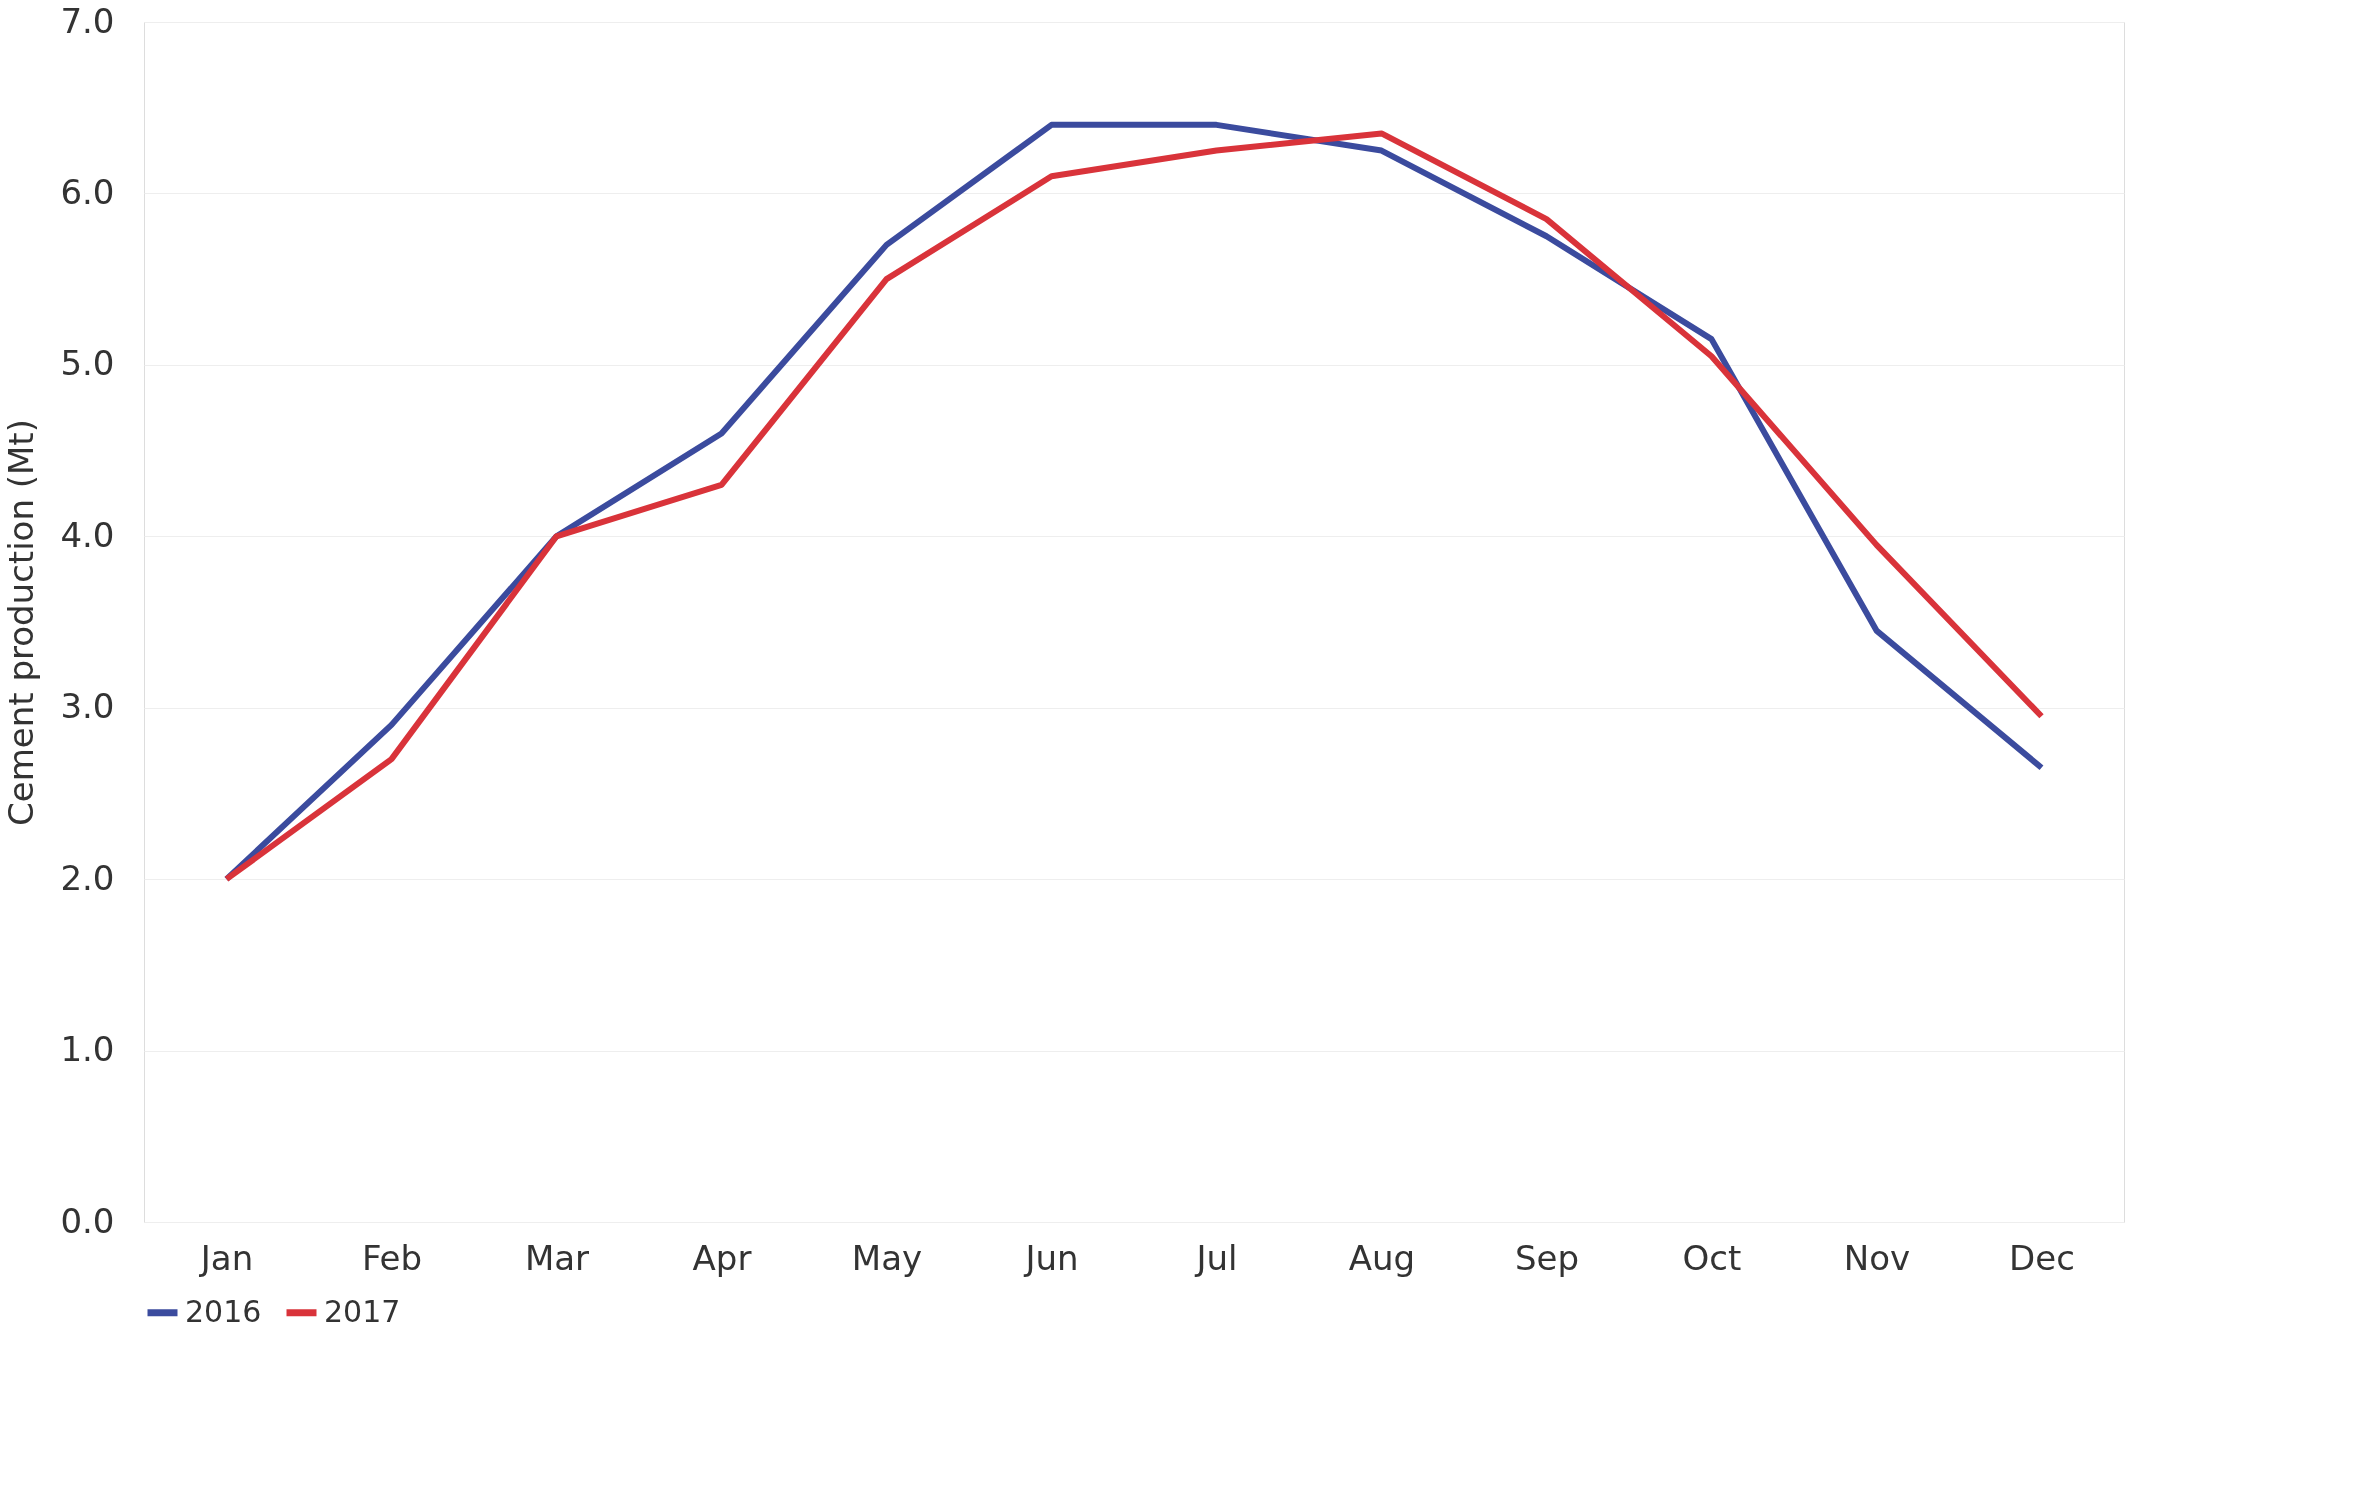  What do you see at coordinates (87, 20) in the screenshot?
I see `y-tick-label: 7.0` at bounding box center [87, 20].